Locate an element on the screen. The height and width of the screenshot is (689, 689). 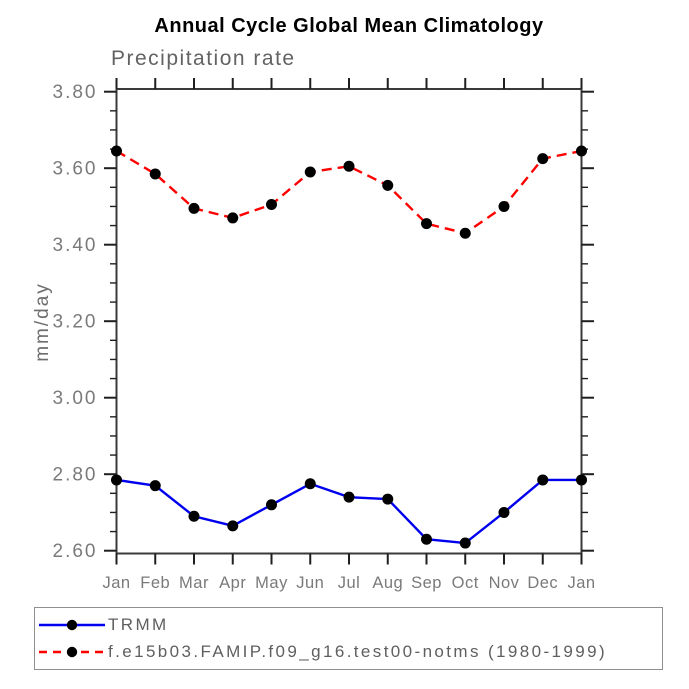
y-tick-label: 3.20 is located at coordinates (75, 322).